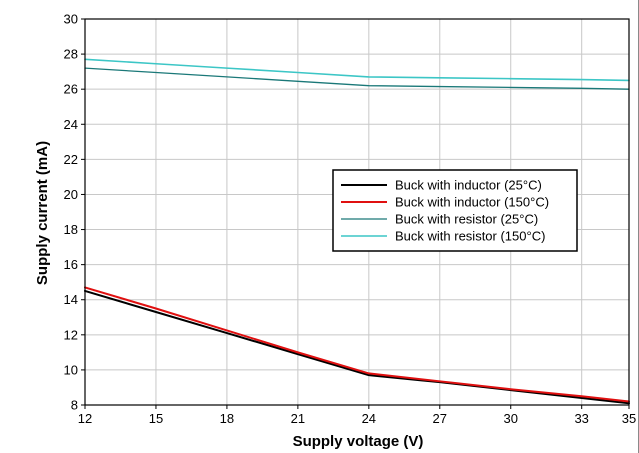 The width and height of the screenshot is (639, 453). Describe the element at coordinates (227, 418) in the screenshot. I see `x-tick-label: 18` at that location.